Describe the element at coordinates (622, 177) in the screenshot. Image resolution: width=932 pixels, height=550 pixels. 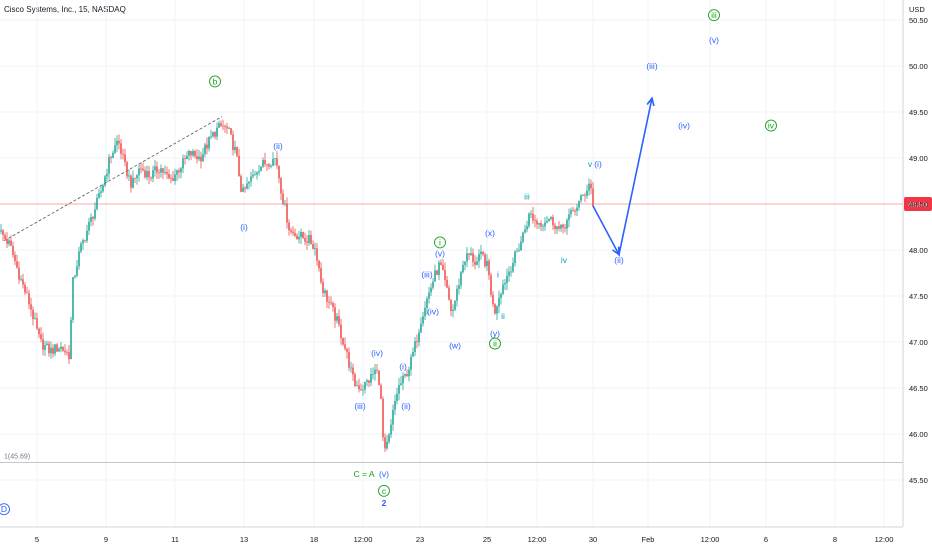
I see `projection-path` at that location.